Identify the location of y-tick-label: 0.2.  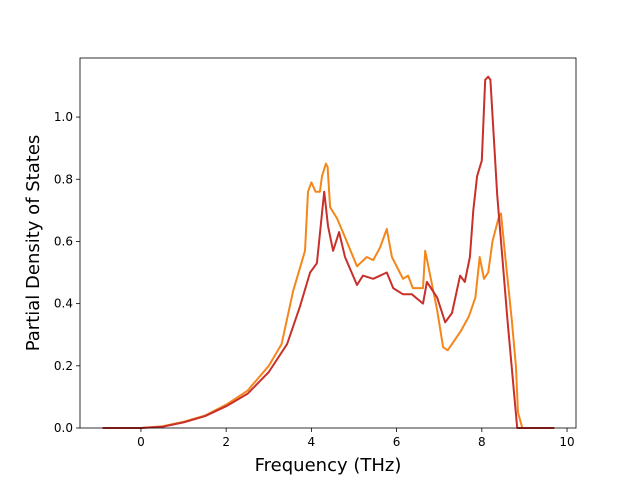
(63, 366).